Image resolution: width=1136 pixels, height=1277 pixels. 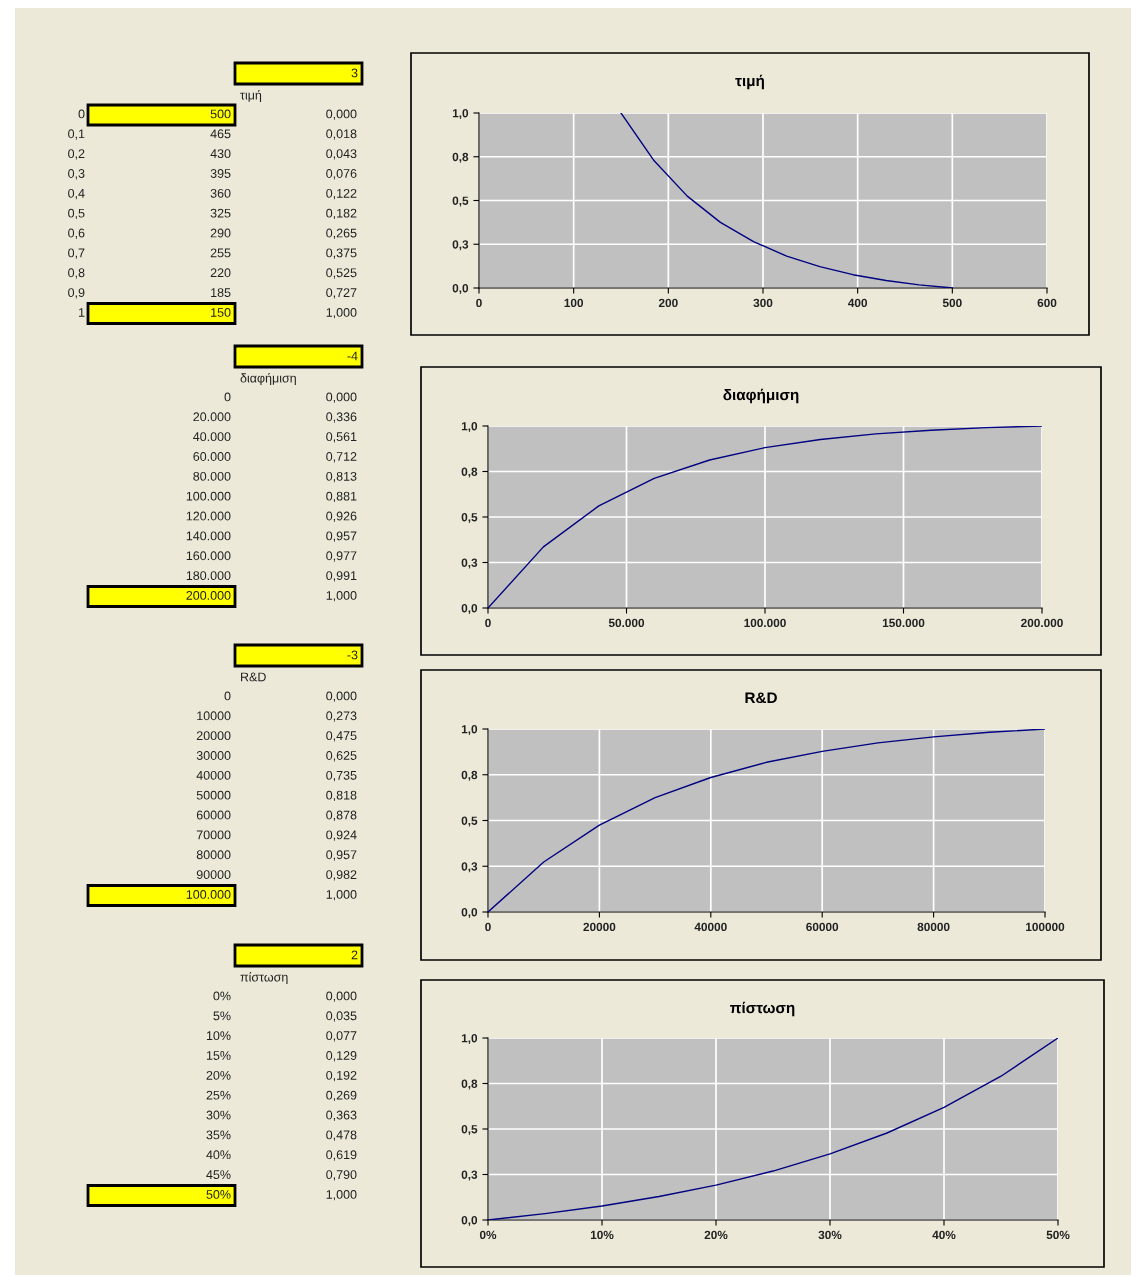 What do you see at coordinates (208, 556) in the screenshot?
I see `text: 160.000` at bounding box center [208, 556].